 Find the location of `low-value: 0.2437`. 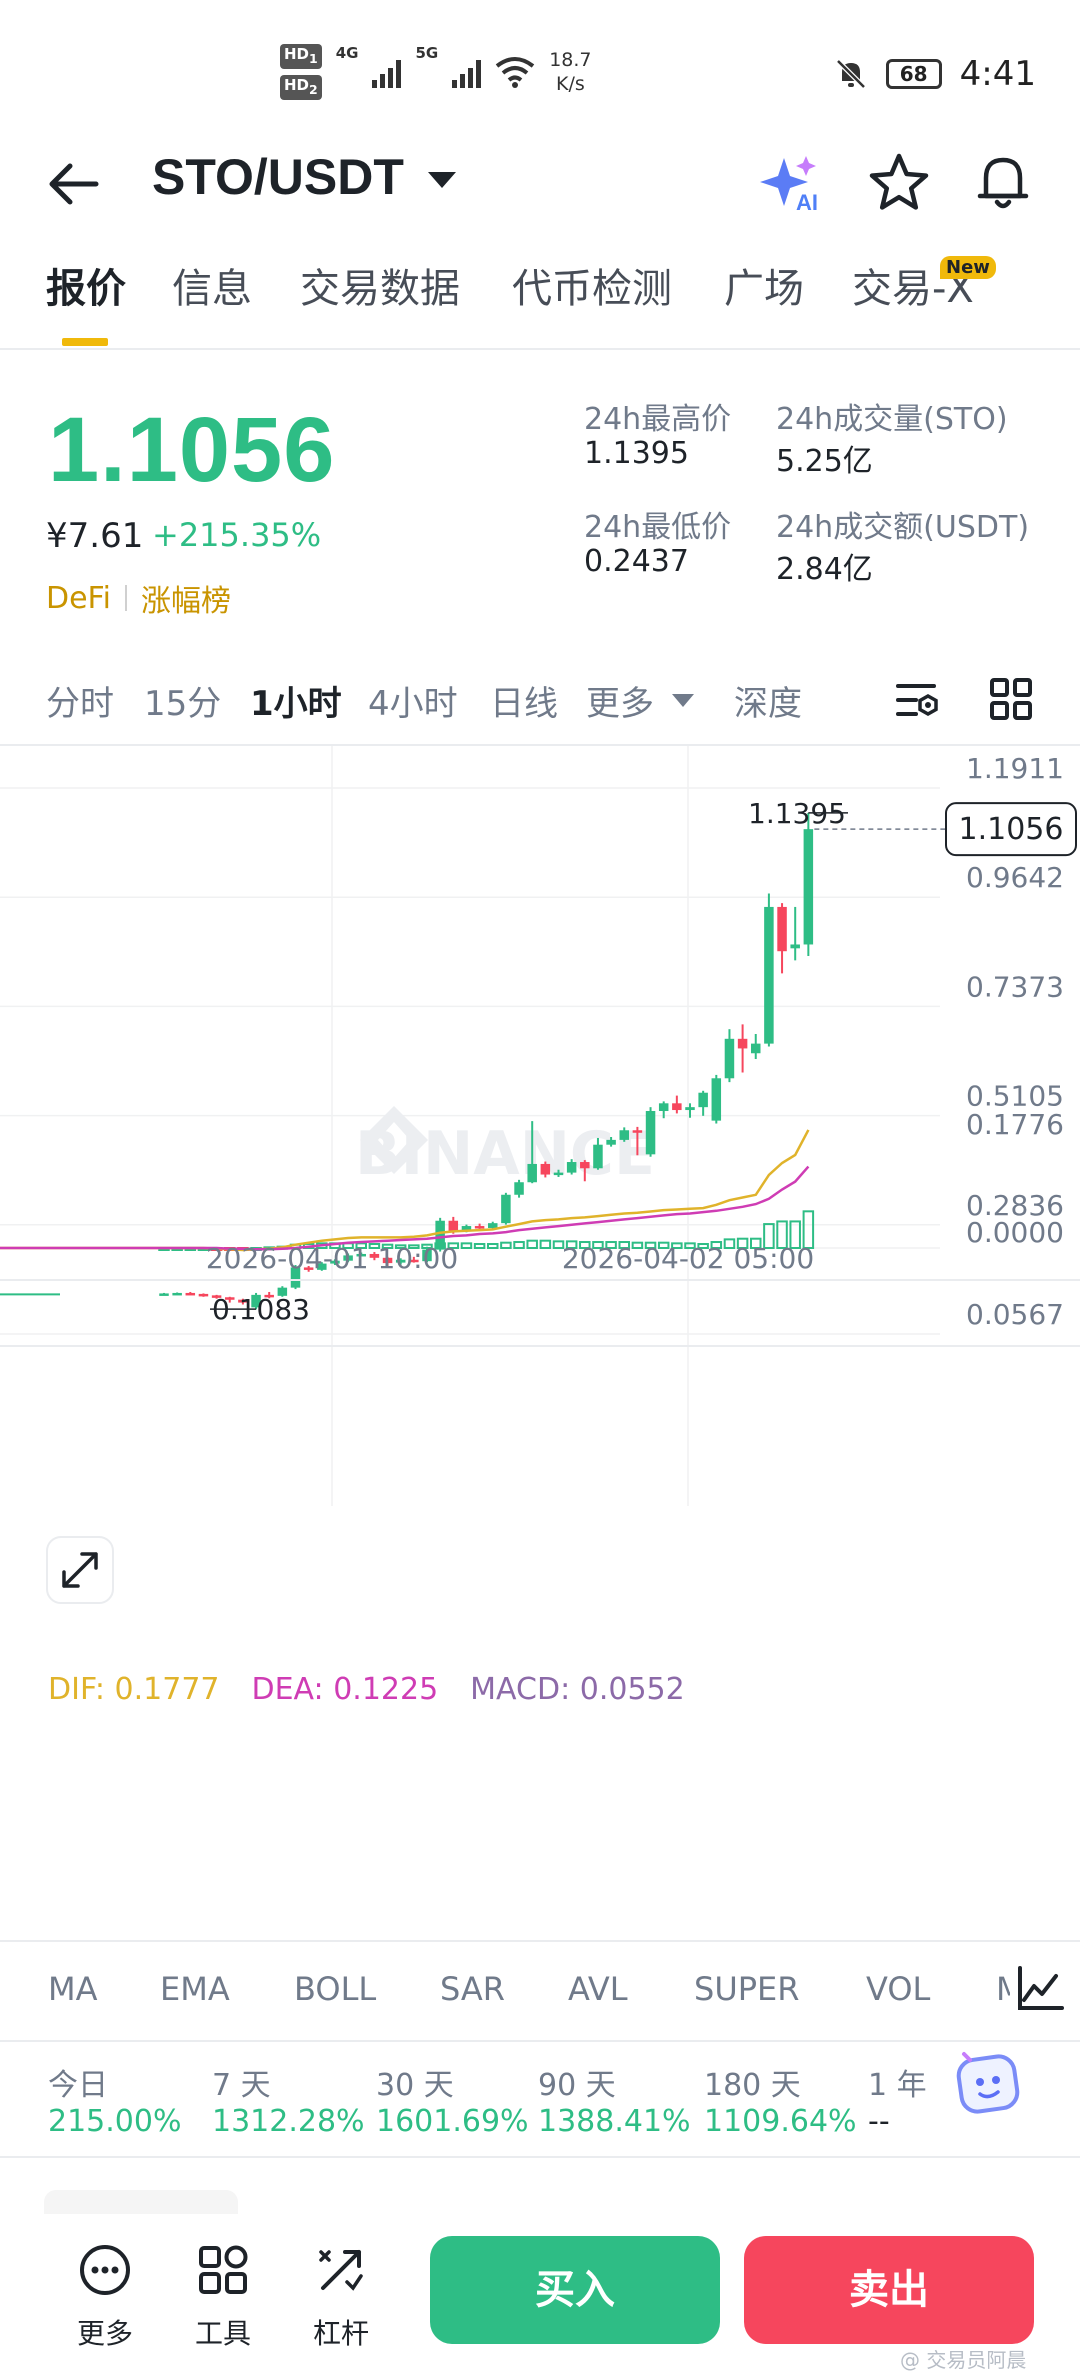

low-value: 0.2437 is located at coordinates (636, 561).